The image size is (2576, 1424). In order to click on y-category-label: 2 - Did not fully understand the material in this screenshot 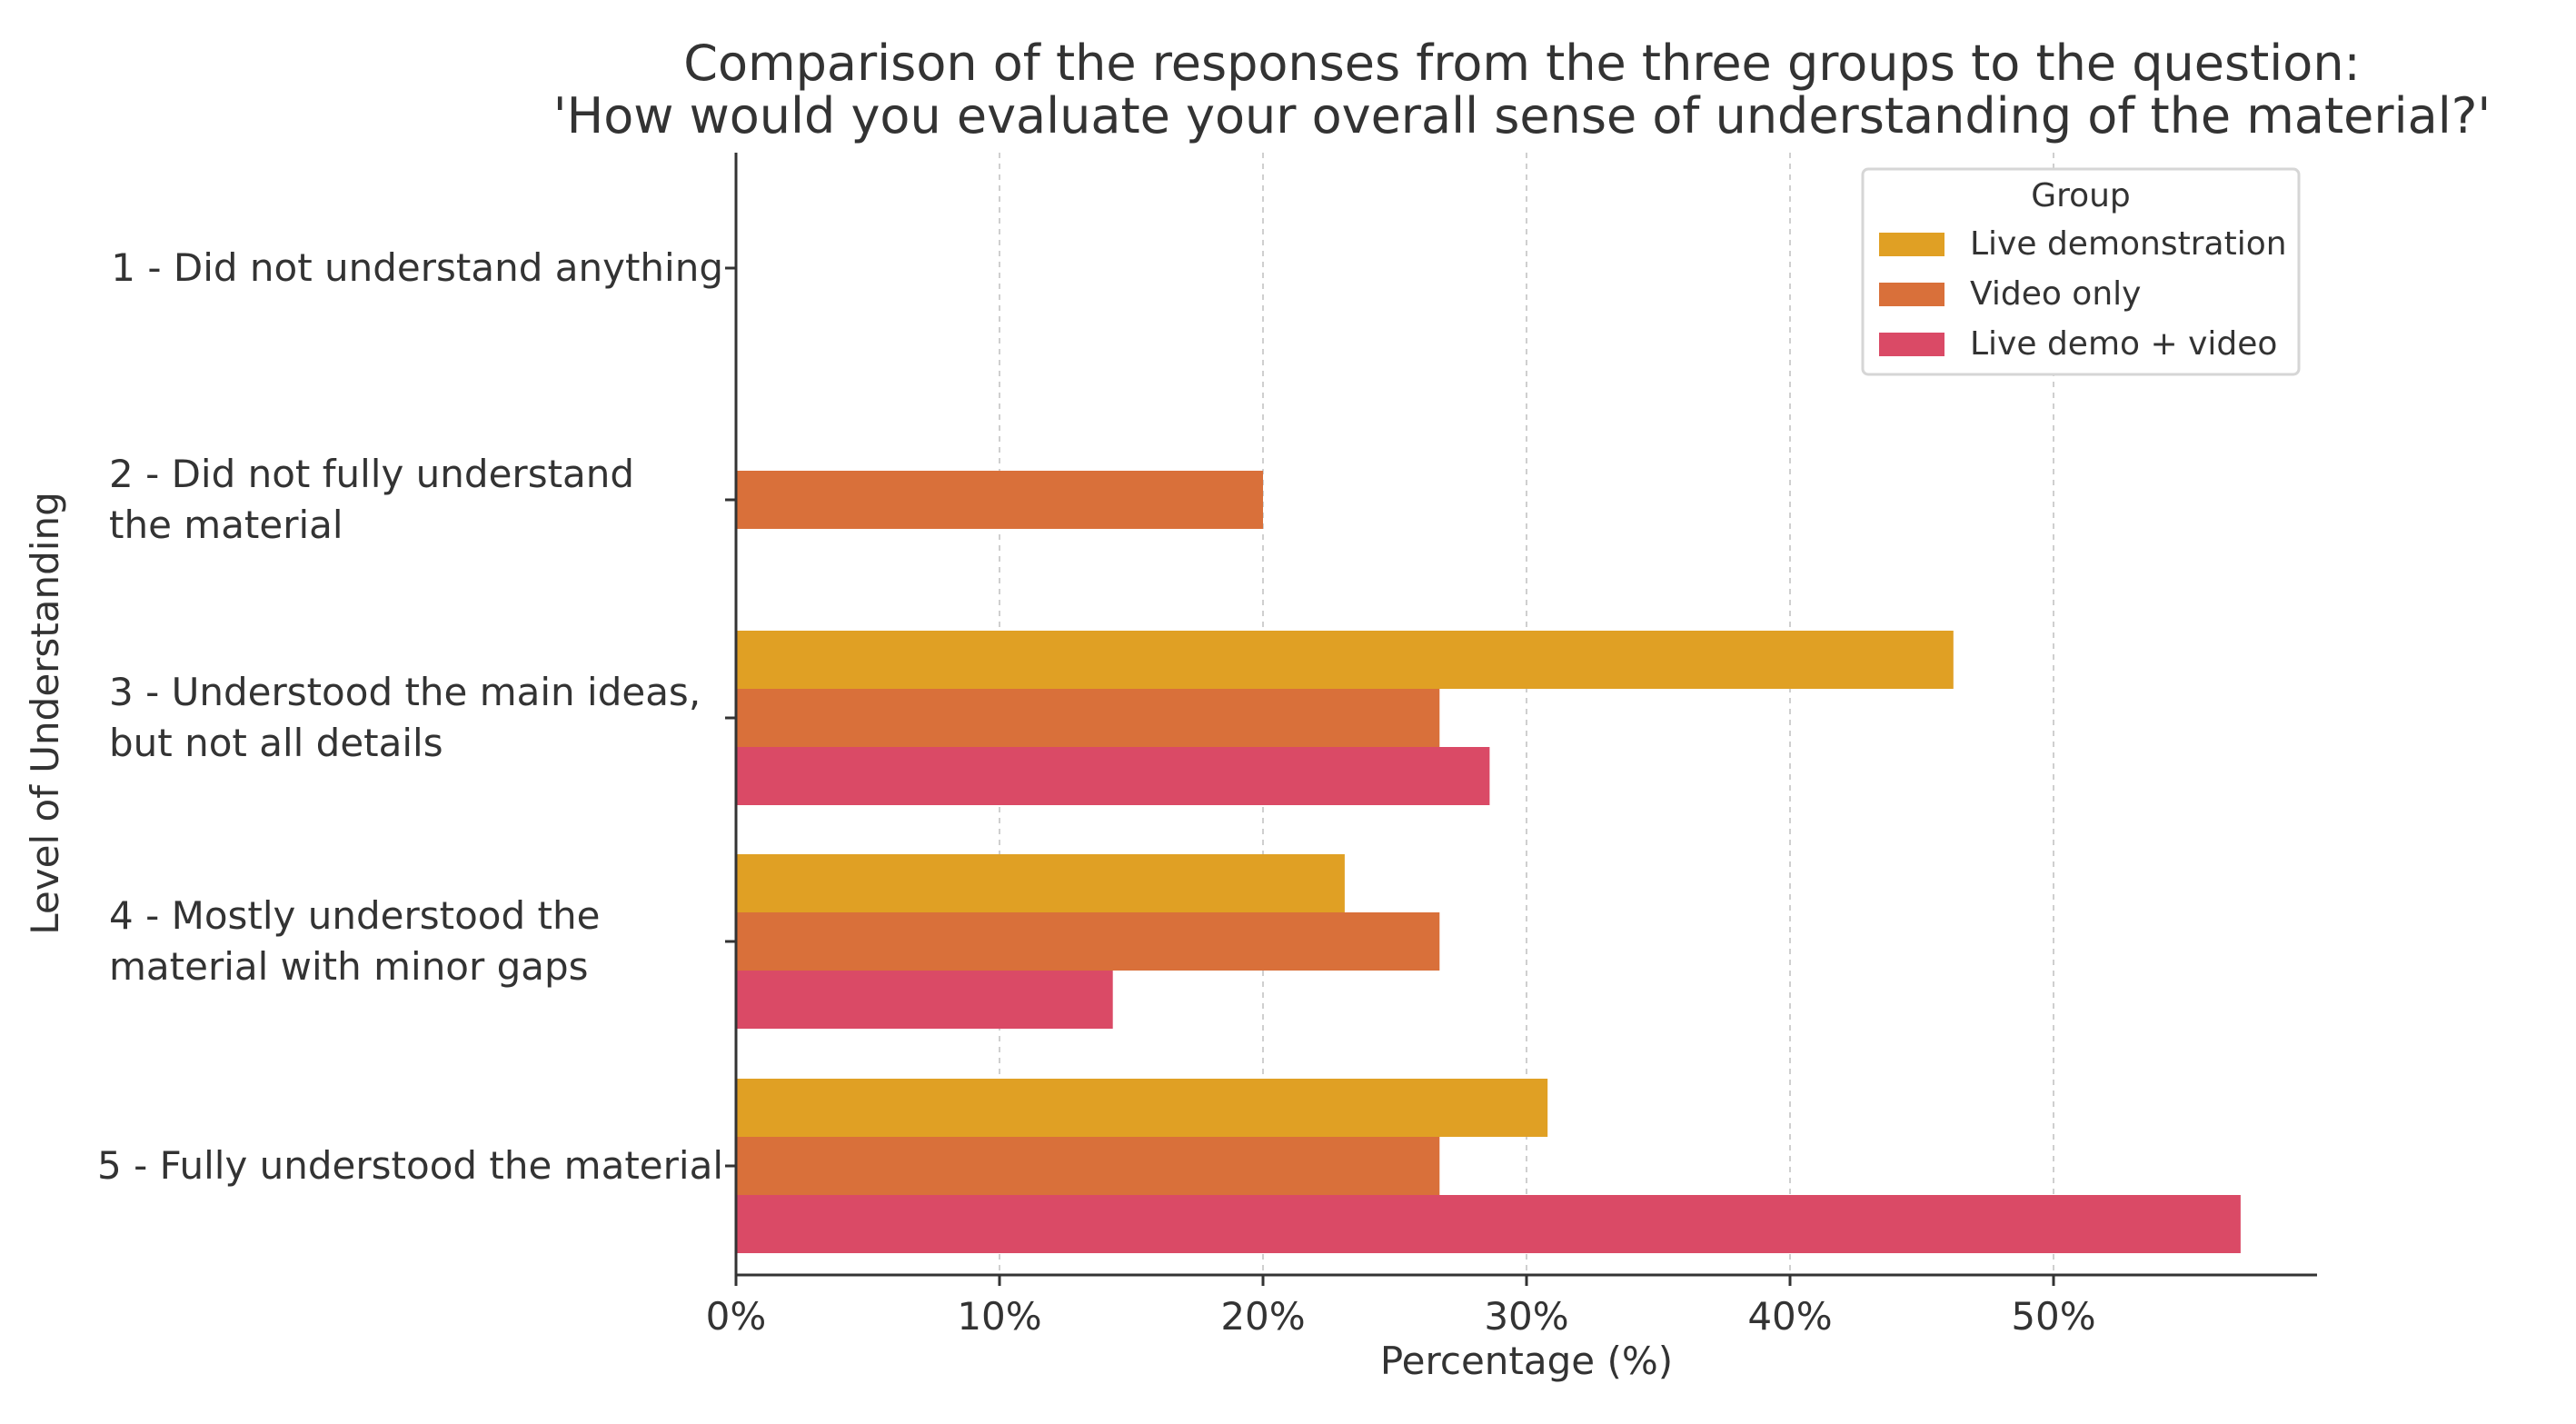, I will do `click(371, 500)`.